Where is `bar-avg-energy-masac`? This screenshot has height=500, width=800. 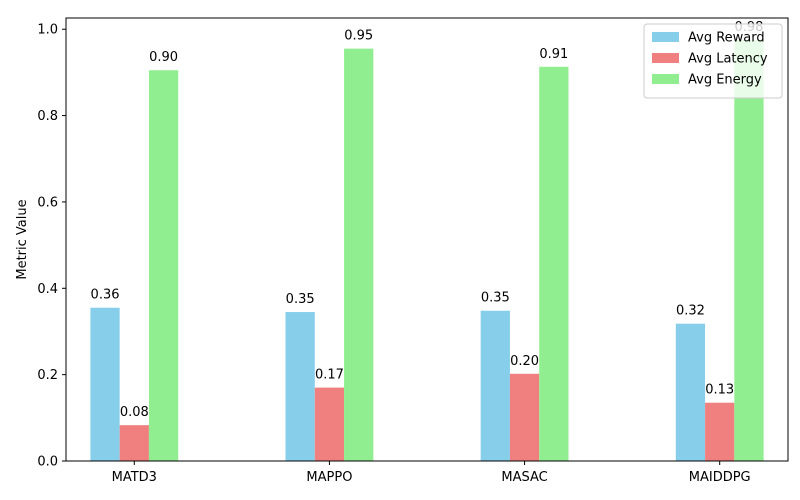
bar-avg-energy-masac is located at coordinates (554, 263).